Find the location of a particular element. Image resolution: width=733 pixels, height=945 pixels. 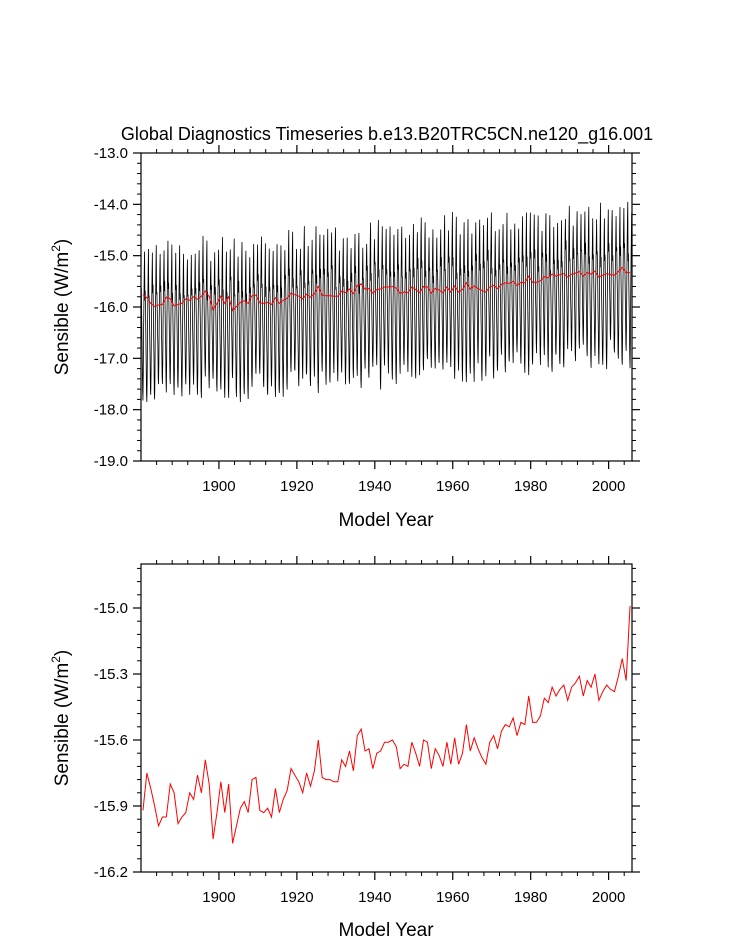

top-y-tick-label: -15.0 is located at coordinates (111, 256).